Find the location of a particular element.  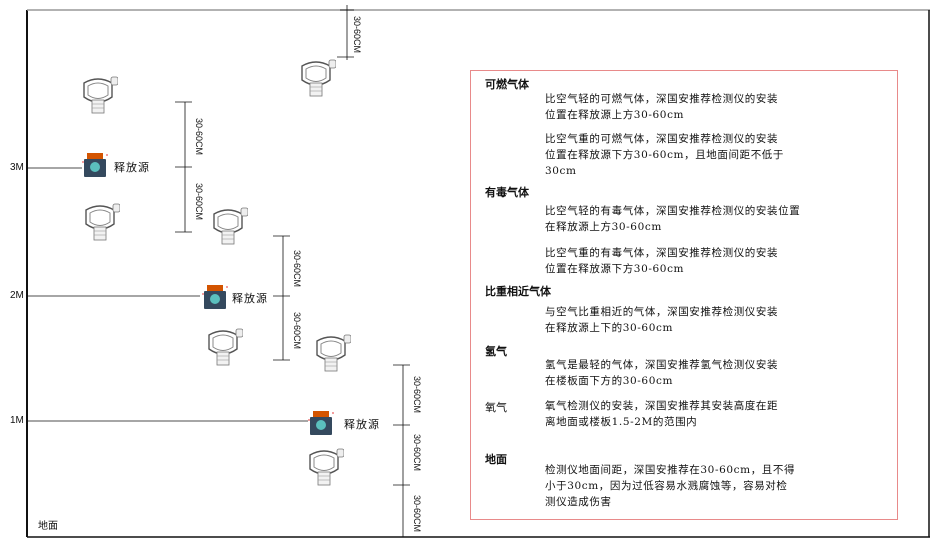

section-paragraph: 氧气检测仪的安装，深国安推荐其安装高度在距 离地面或楼板1.5-2M的范围内 is located at coordinates (662, 414).